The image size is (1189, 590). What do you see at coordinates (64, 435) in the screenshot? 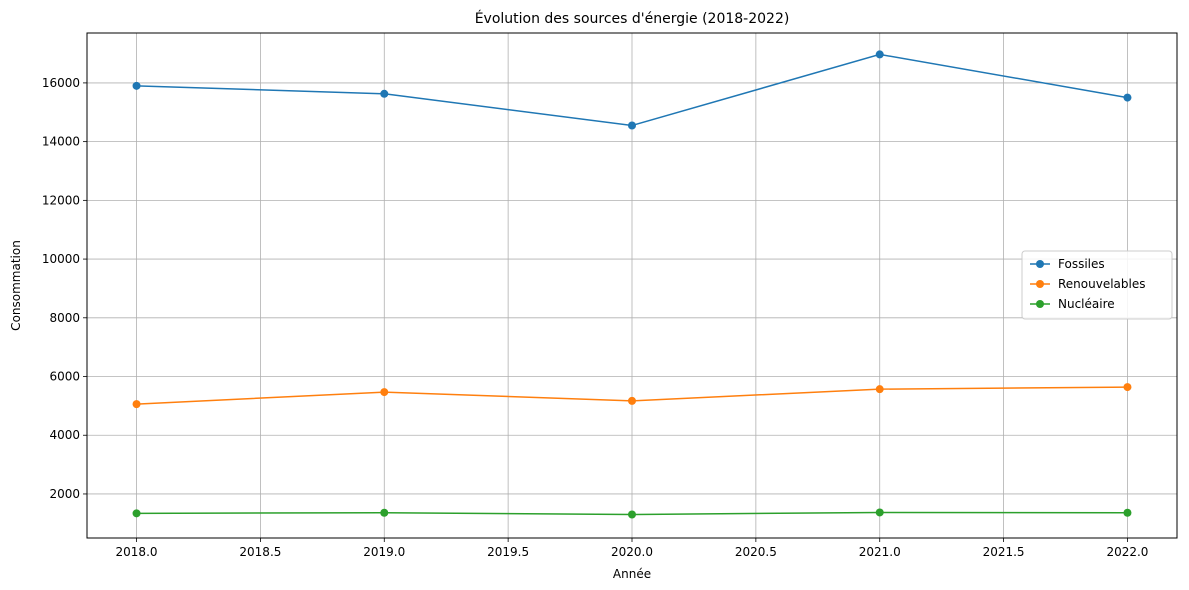
I see `y-tick-label: 4000` at bounding box center [64, 435].